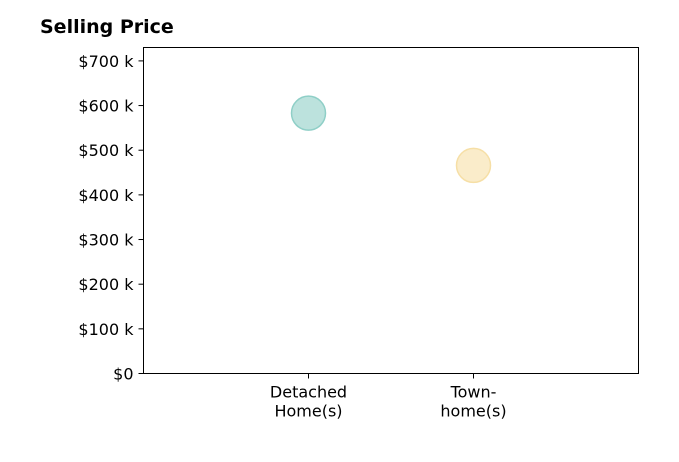  I want to click on y-tick-label: $100 k, so click(106, 329).